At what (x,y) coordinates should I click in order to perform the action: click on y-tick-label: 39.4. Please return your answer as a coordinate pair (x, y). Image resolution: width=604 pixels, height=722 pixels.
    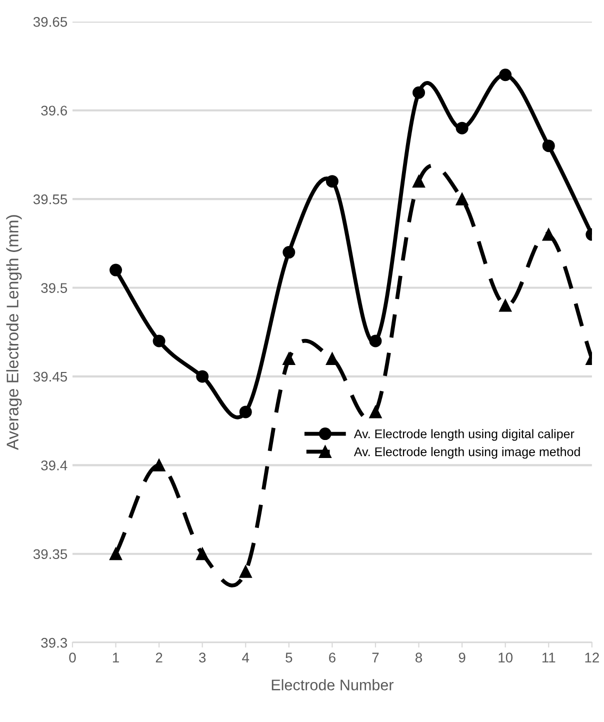
    Looking at the image, I should click on (54, 465).